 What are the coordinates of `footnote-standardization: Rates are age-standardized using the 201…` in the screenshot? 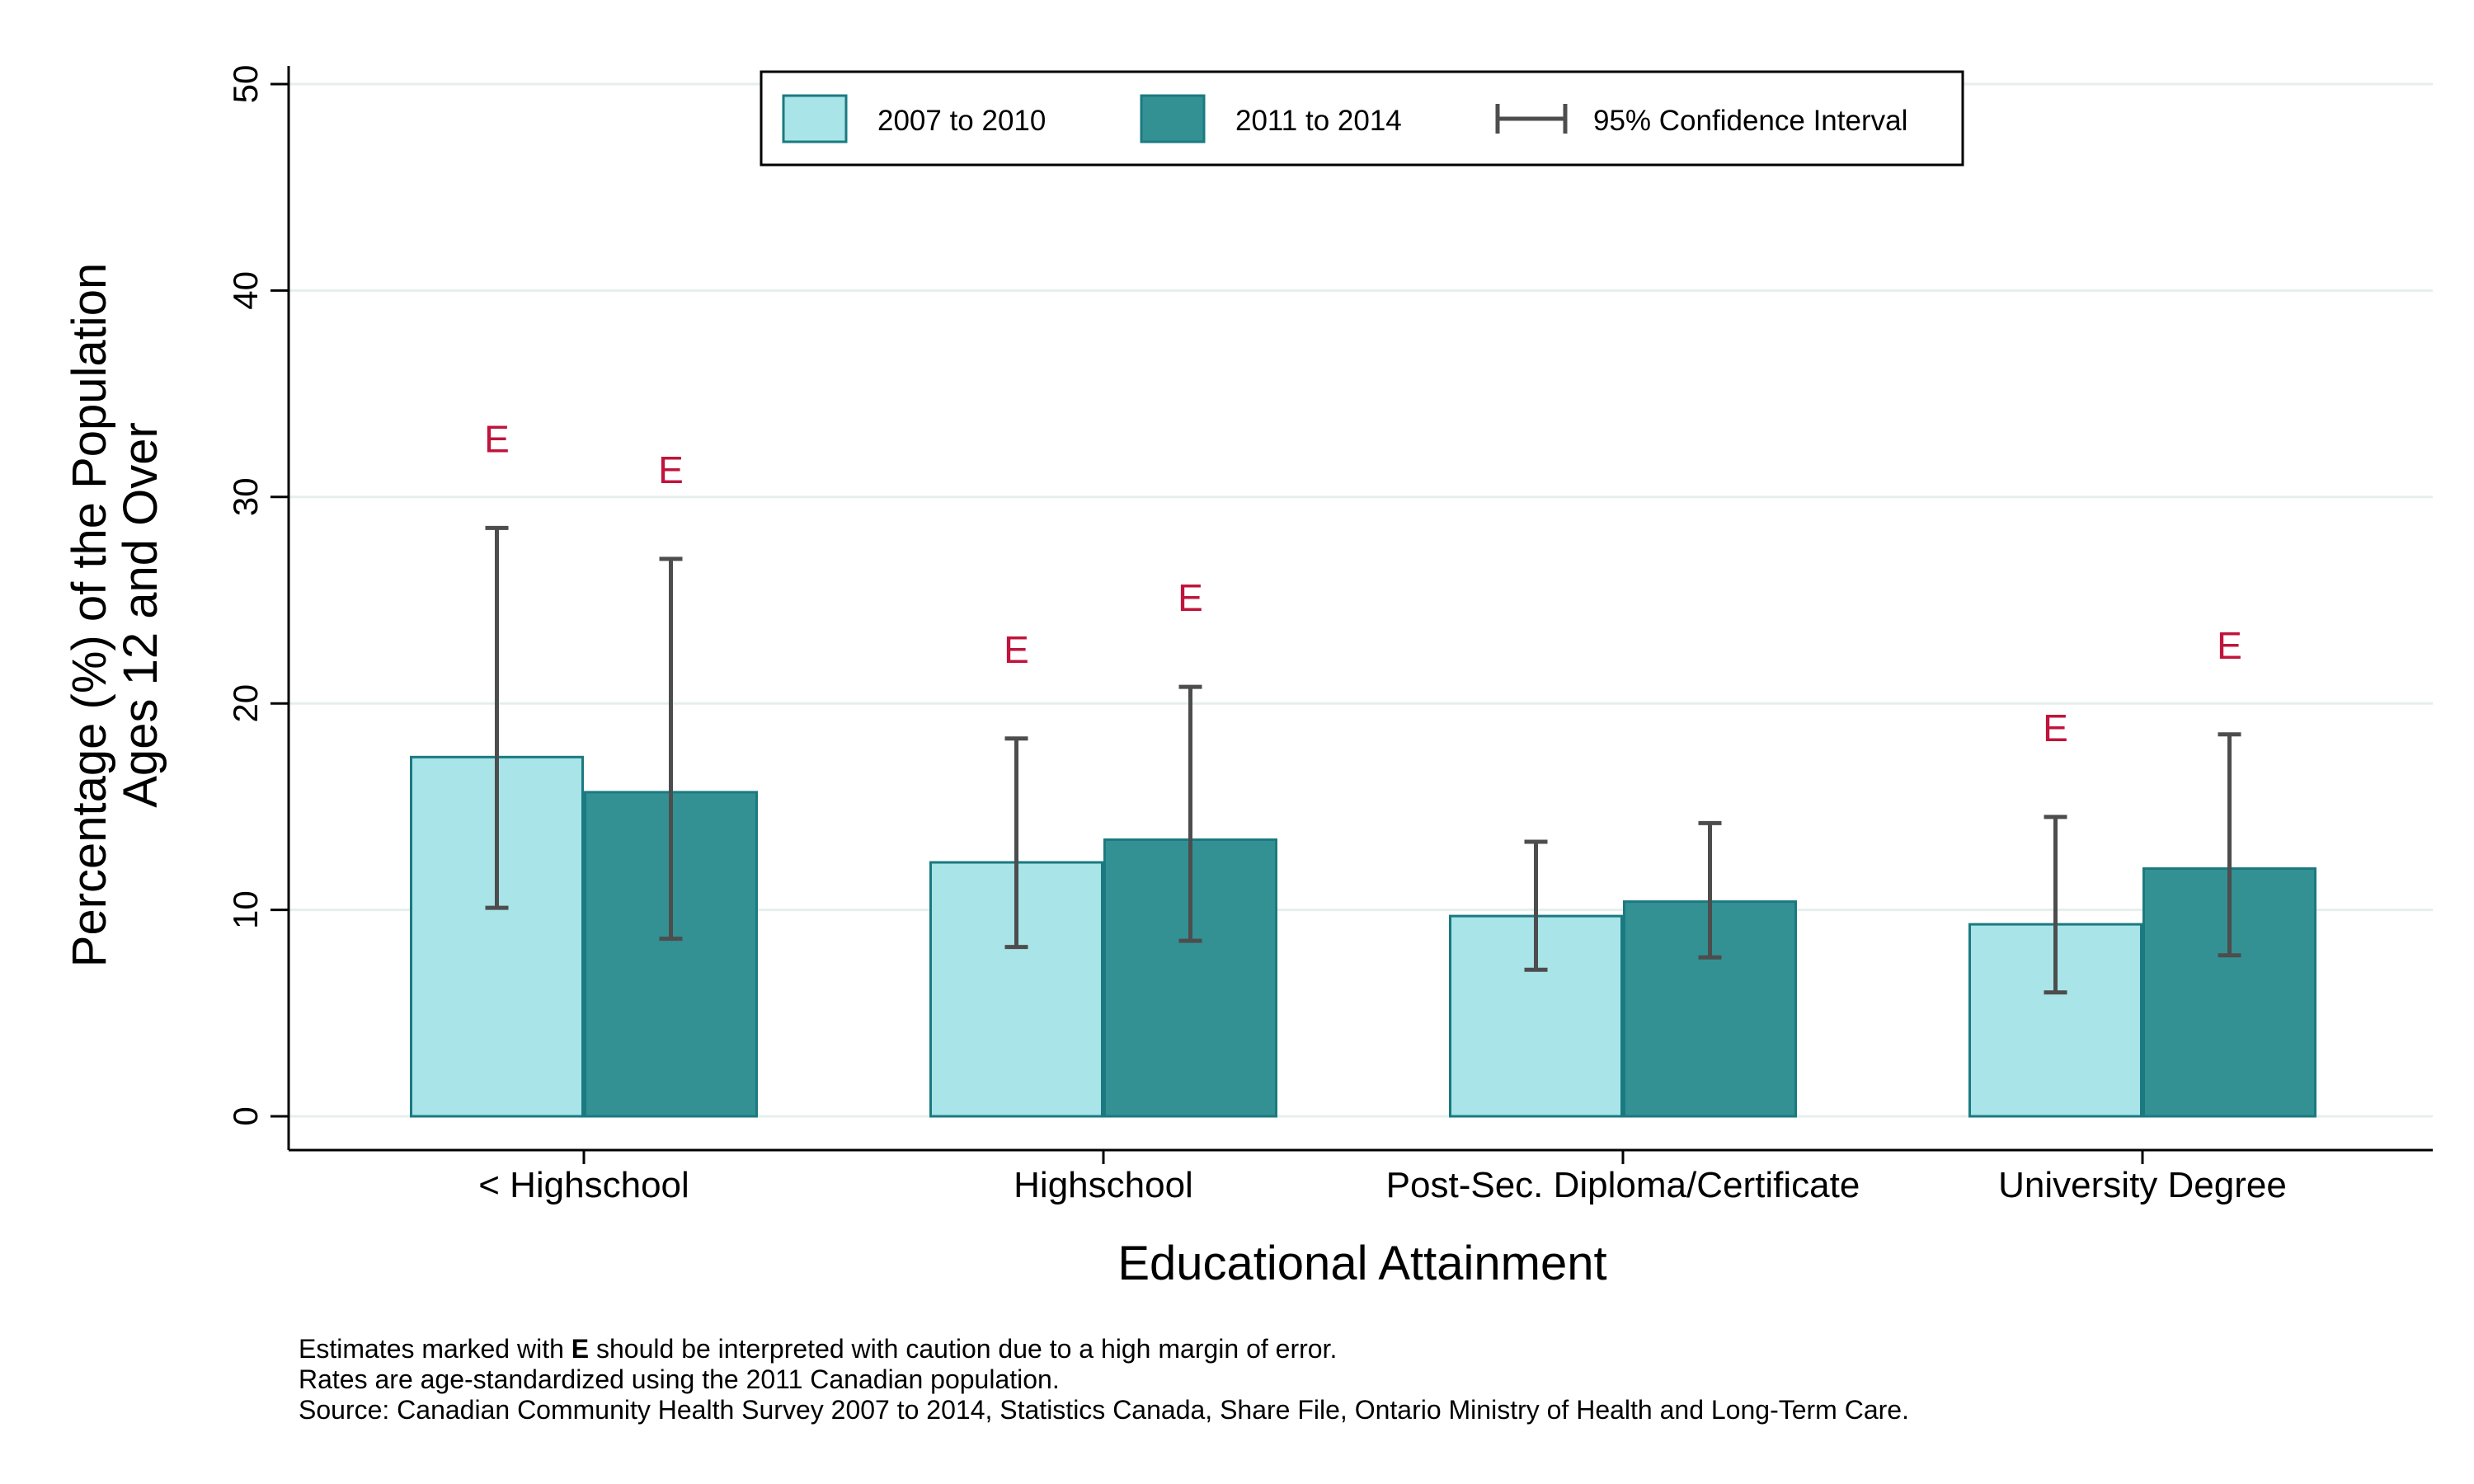 It's located at (679, 1379).